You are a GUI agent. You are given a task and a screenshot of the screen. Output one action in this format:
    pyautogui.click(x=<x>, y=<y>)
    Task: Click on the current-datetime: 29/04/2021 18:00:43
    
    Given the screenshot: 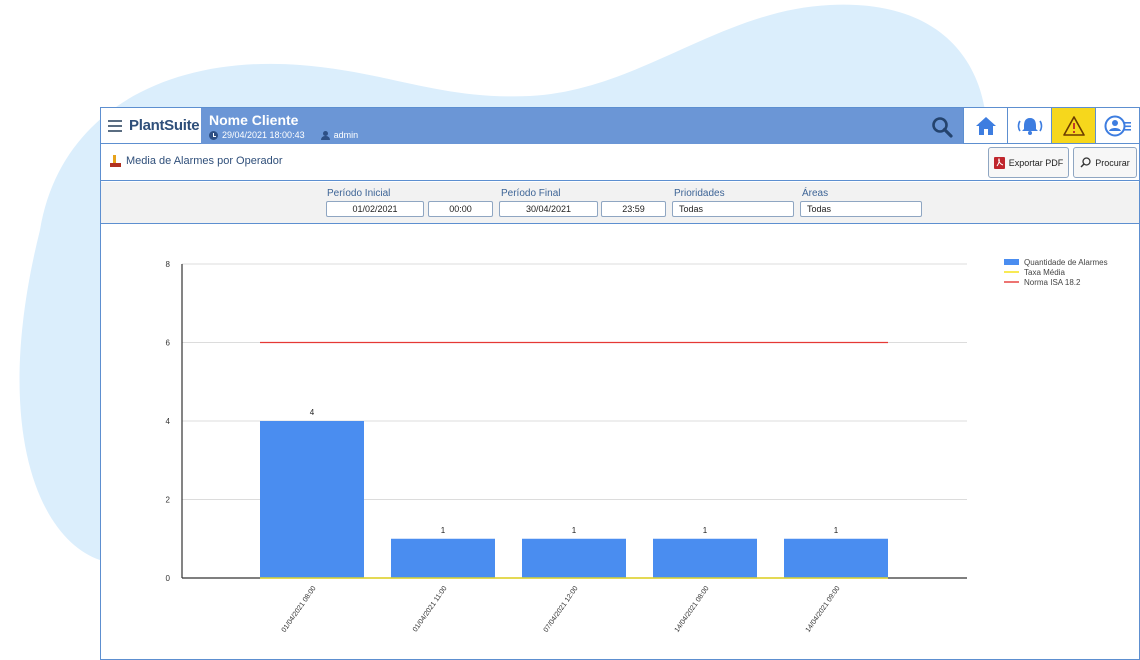 What is the action you would take?
    pyautogui.click(x=263, y=135)
    